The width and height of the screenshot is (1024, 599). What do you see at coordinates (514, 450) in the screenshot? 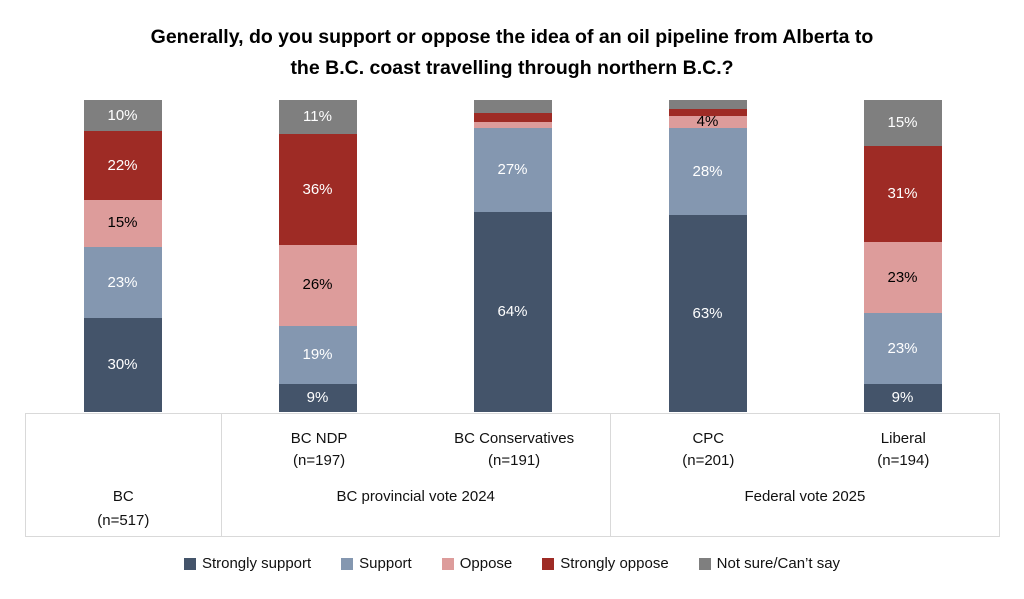
I see `axis-category-label: BC Conservatives (n=191)` at bounding box center [514, 450].